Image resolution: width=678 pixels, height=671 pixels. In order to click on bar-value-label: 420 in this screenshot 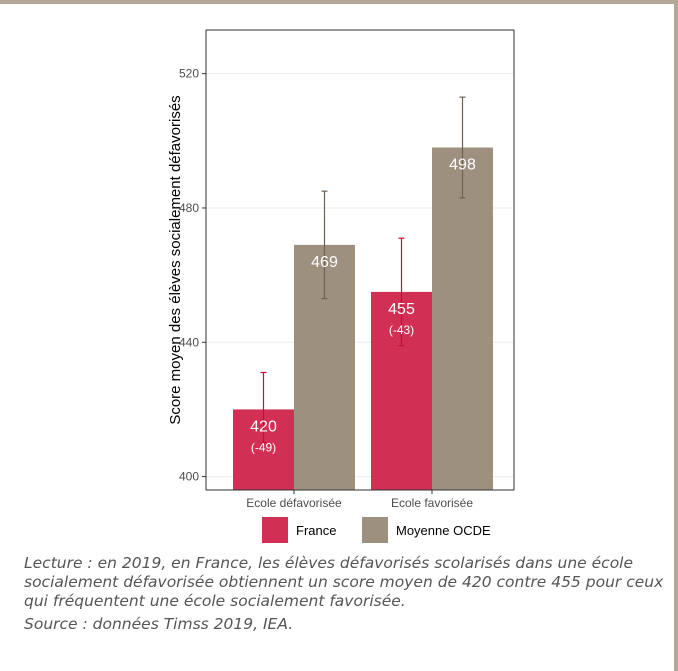, I will do `click(263, 426)`.